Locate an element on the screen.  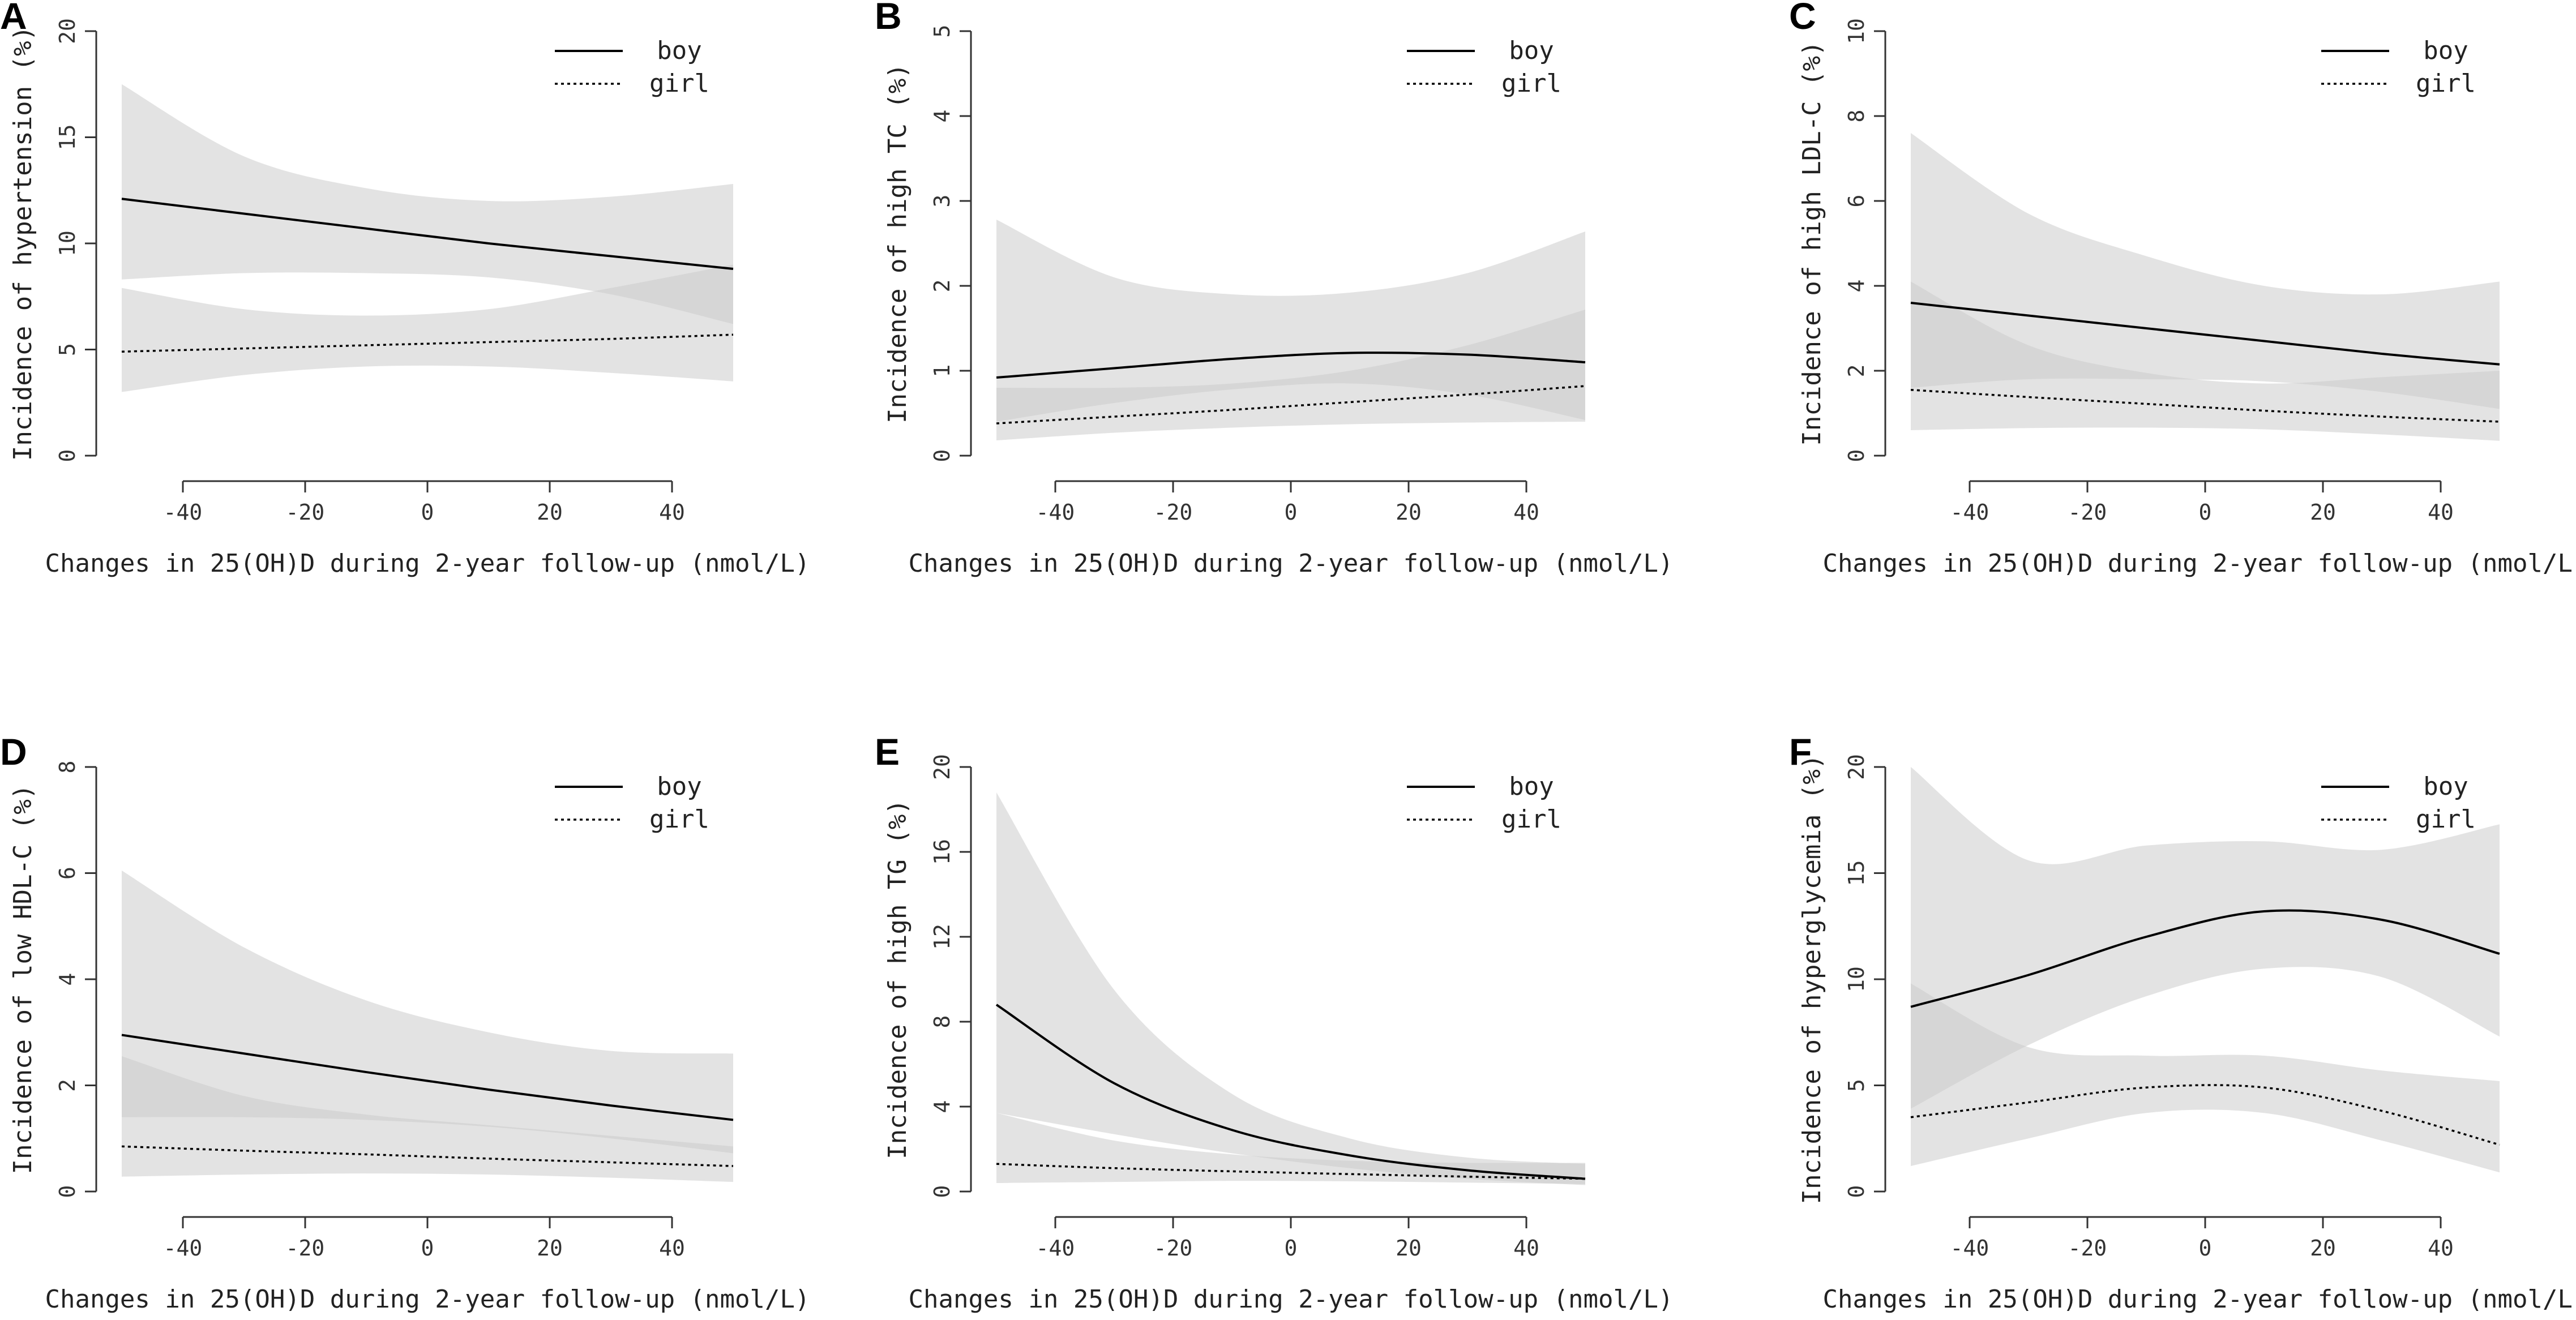
panel-d-y-tick-label: 4 is located at coordinates (67, 979).